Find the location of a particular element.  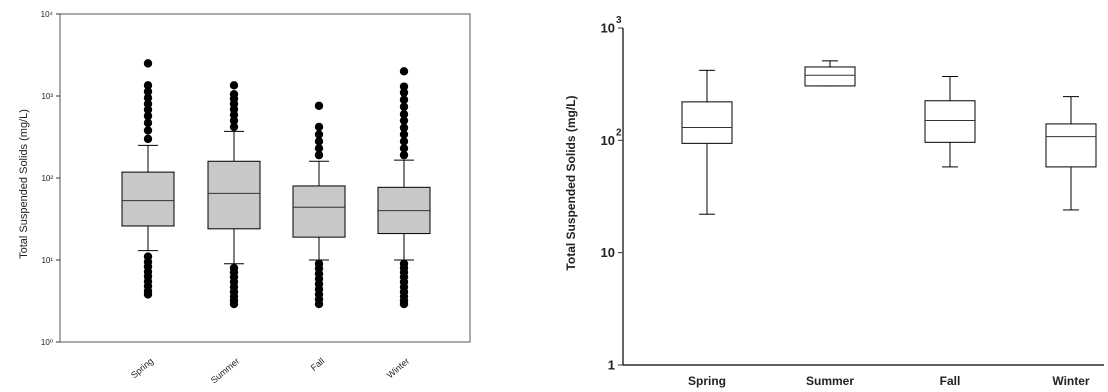

x-tick-label: Fall is located at coordinates (950, 381).